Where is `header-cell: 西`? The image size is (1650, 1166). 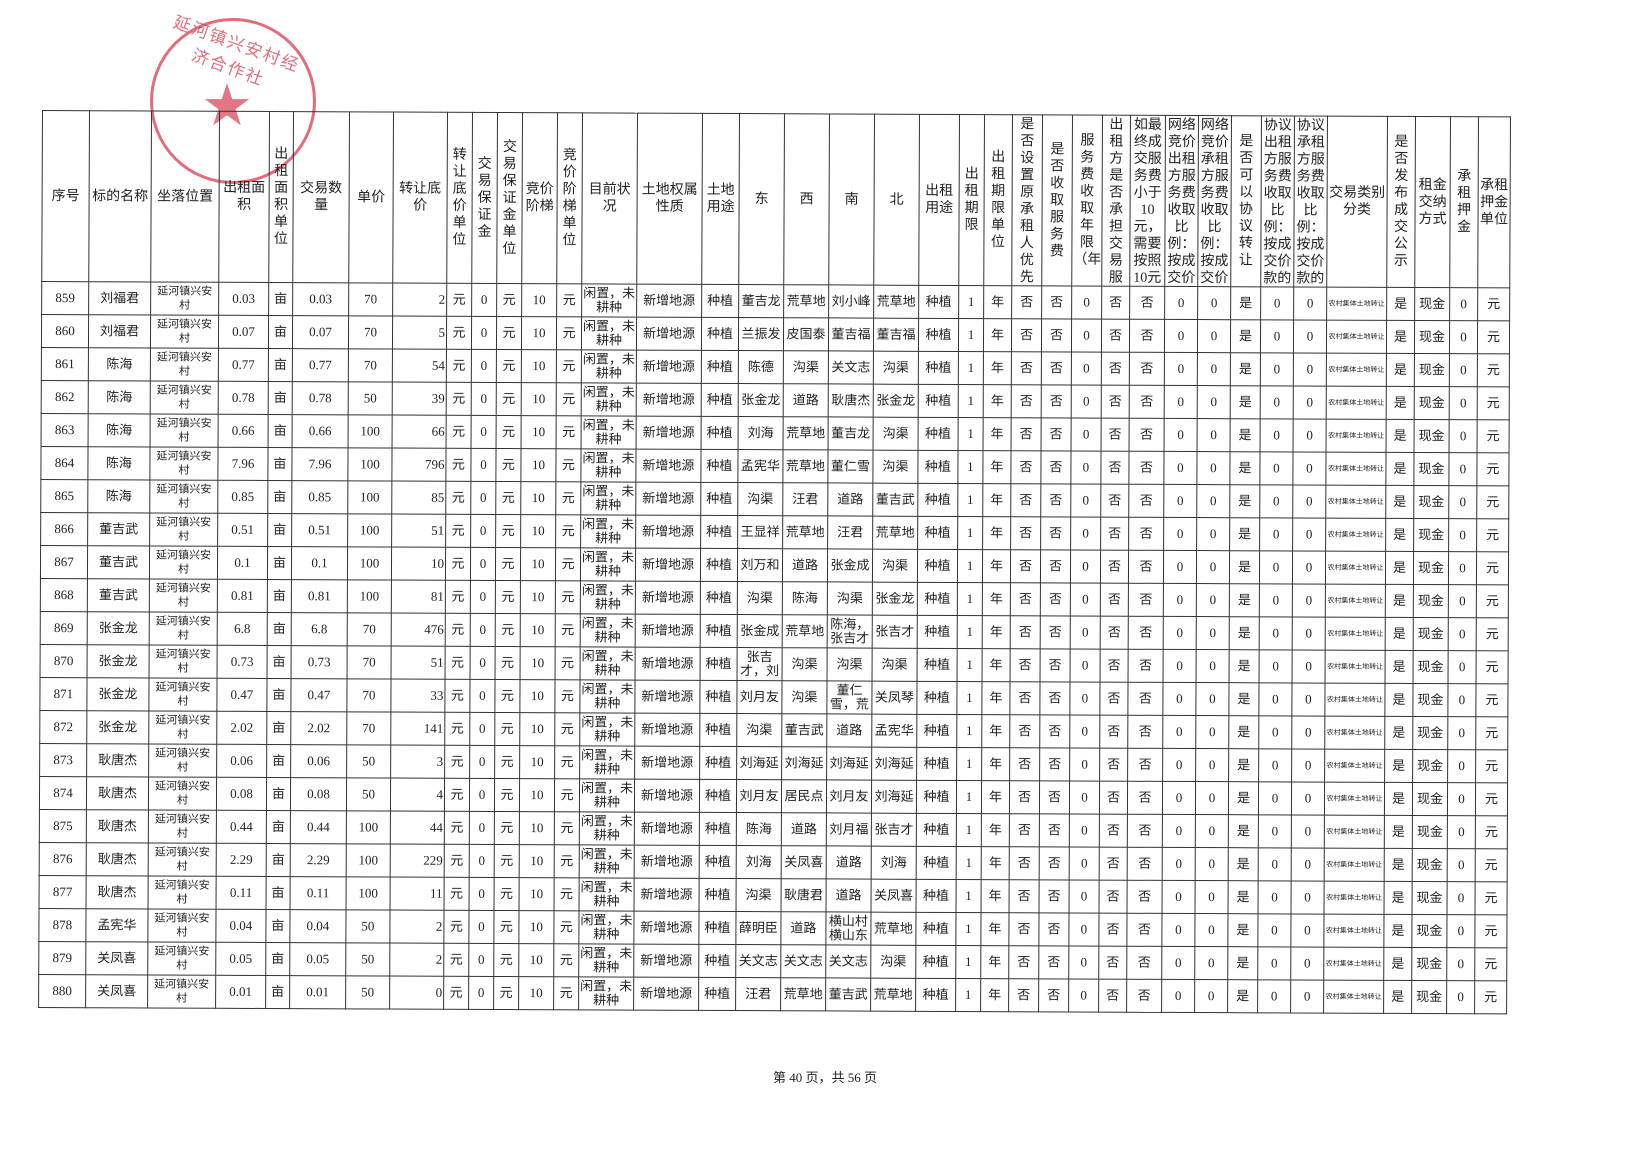
header-cell: 西 is located at coordinates (806, 199).